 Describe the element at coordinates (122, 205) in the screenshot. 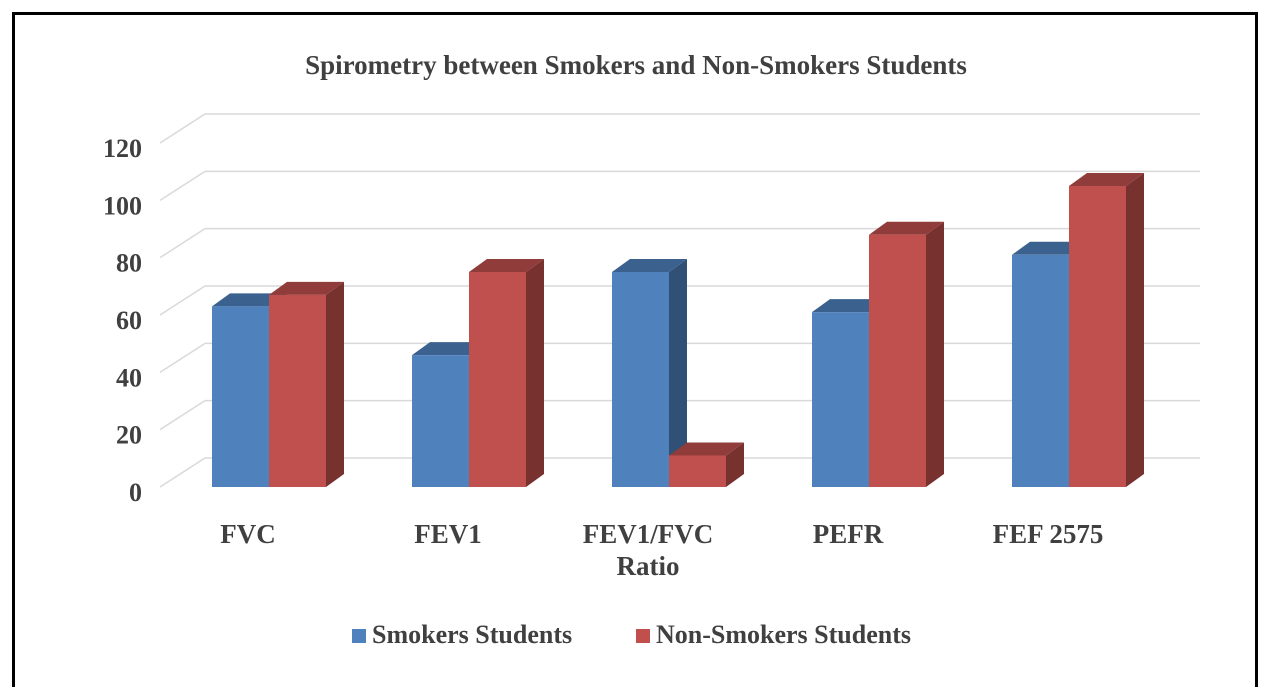

I see `y-tick-label: 100` at that location.